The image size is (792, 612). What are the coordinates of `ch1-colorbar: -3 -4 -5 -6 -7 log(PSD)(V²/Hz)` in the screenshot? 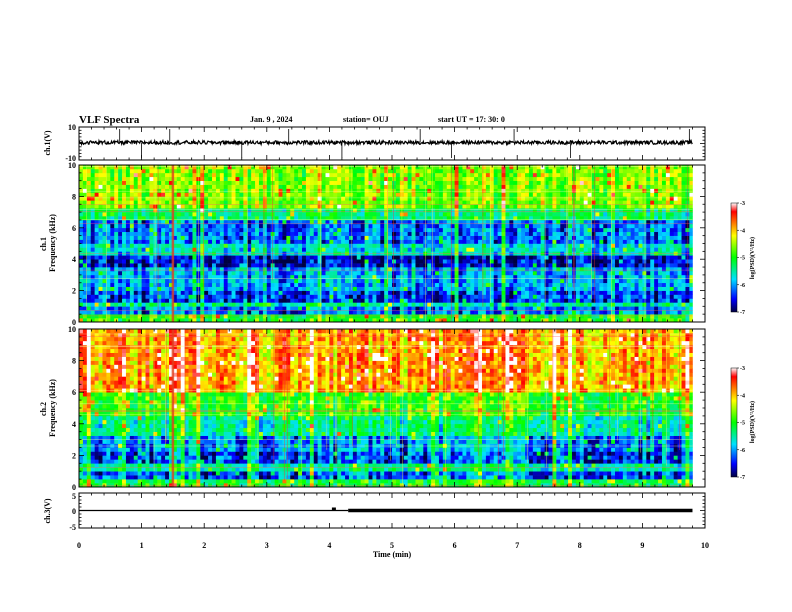 It's located at (743, 258).